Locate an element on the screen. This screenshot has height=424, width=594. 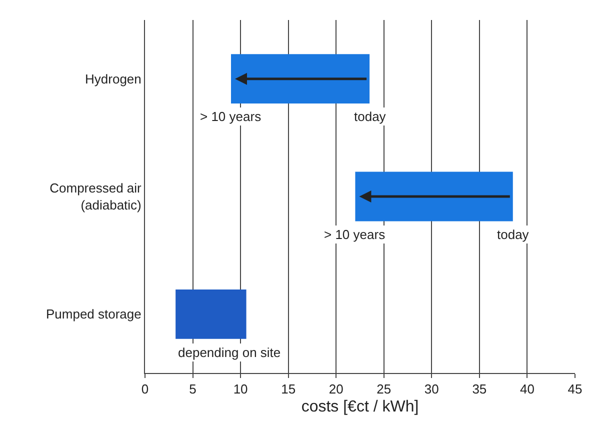
x-tick-label: 35 is located at coordinates (479, 389).